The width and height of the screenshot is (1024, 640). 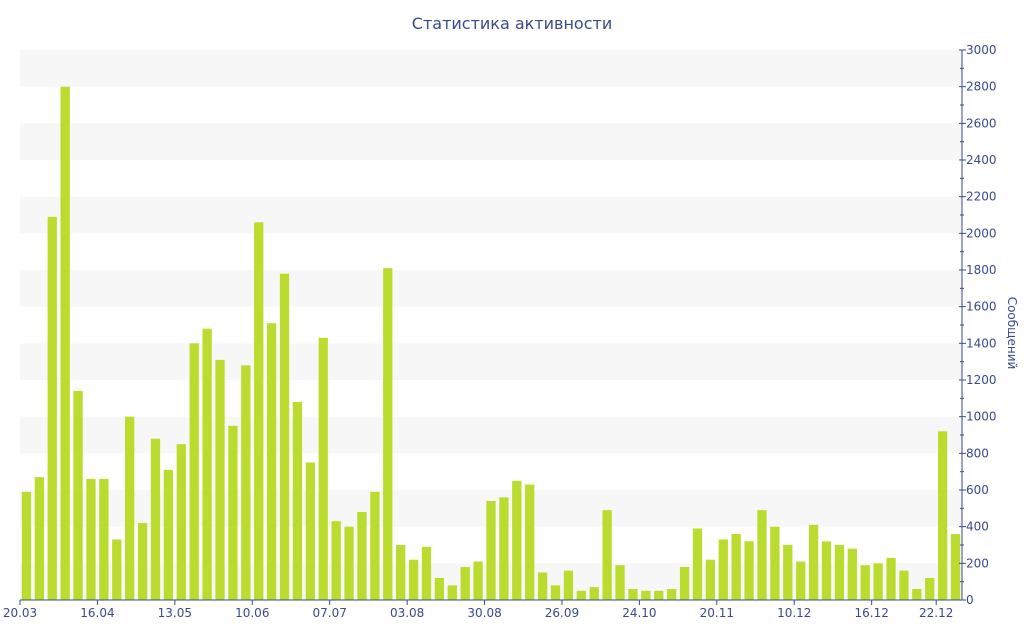 I want to click on y-tick-label: 1000, so click(x=981, y=417).